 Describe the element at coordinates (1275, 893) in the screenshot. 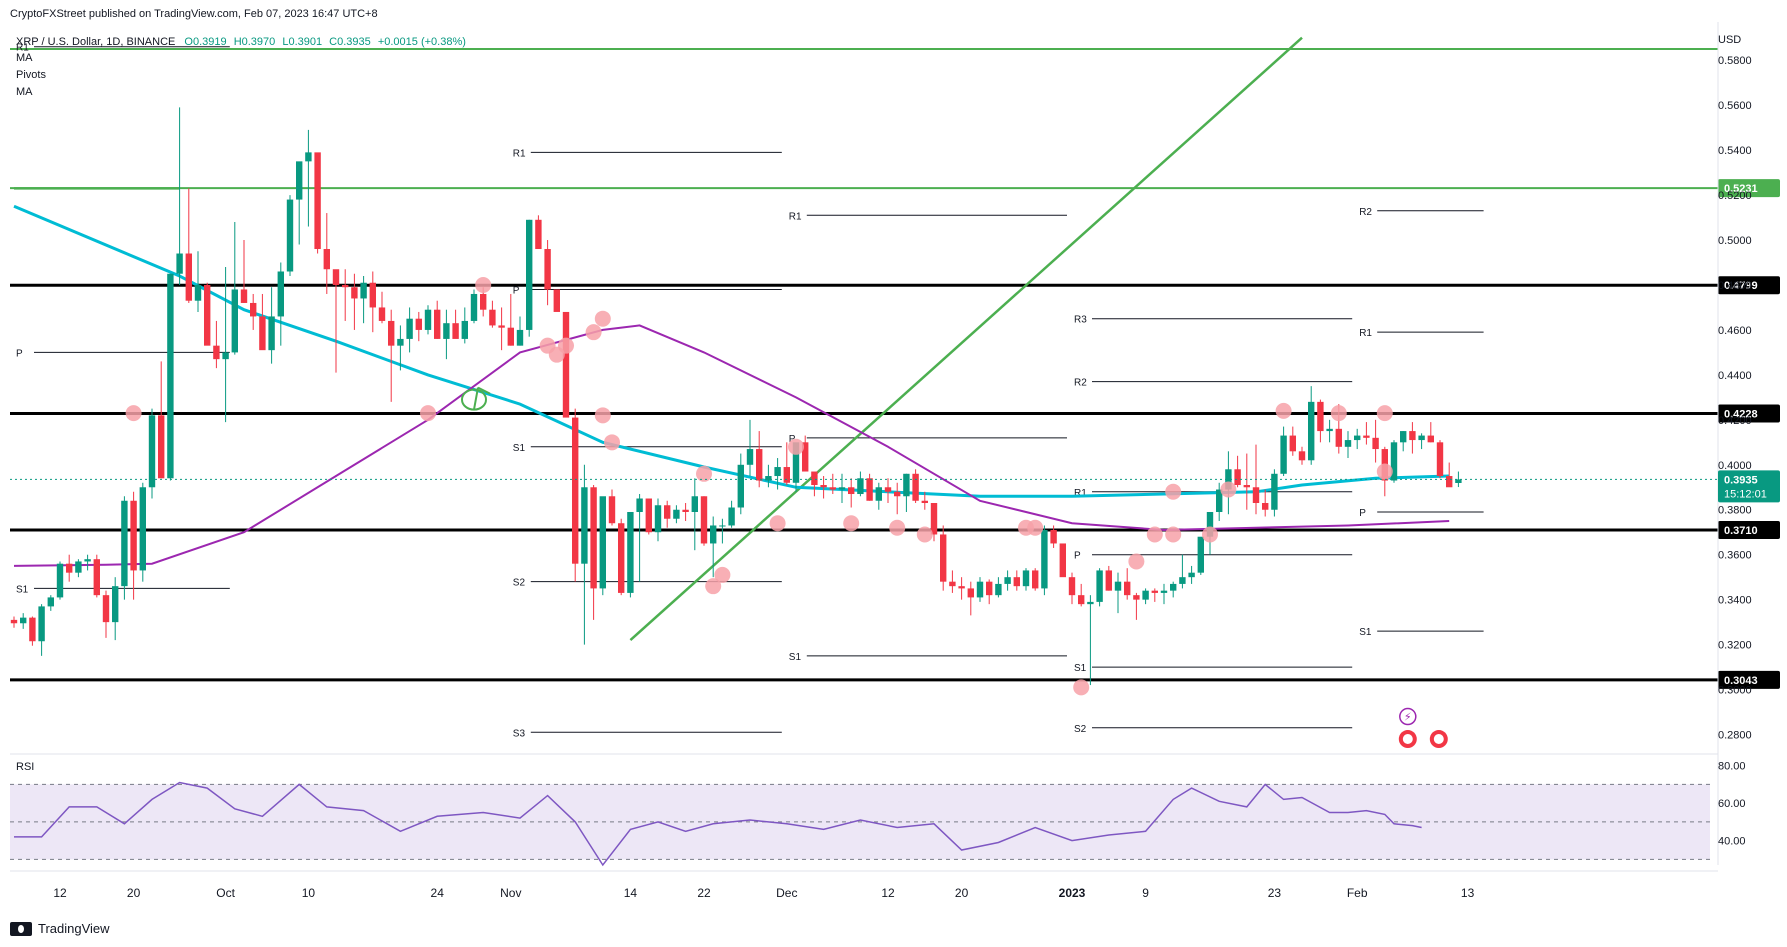

I see `time-tick-label: 23` at that location.